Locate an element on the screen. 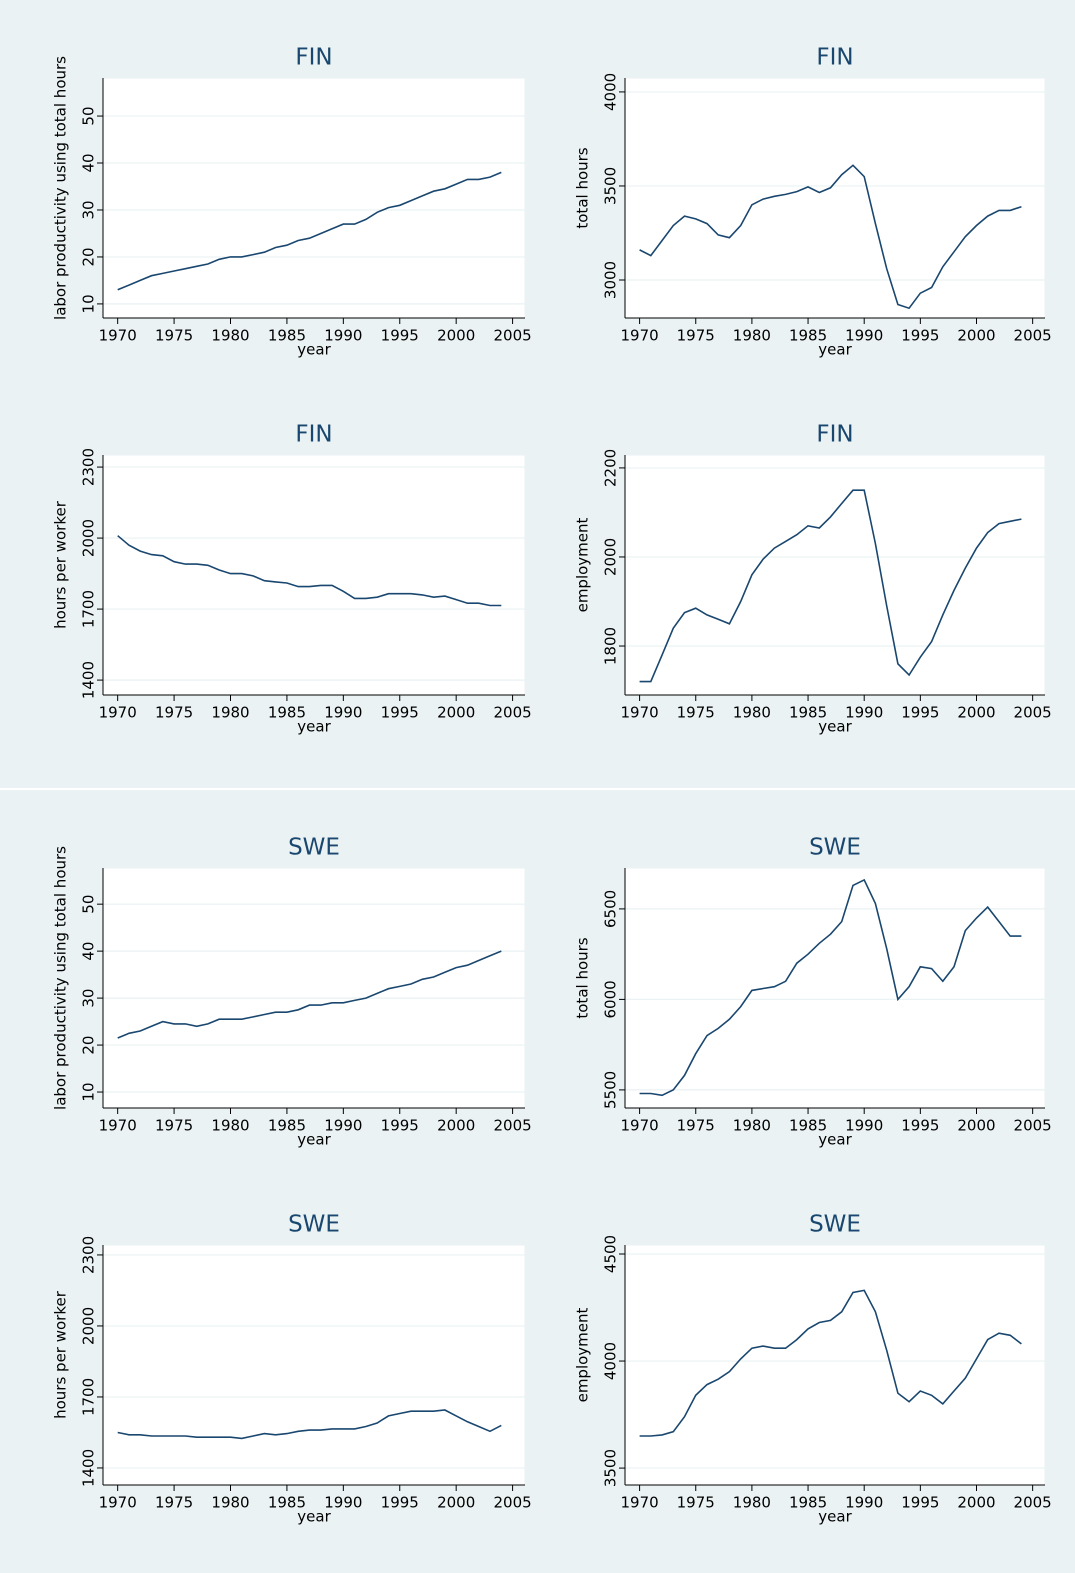 Image resolution: width=1075 pixels, height=1573 pixels. y-tick-label: 40 is located at coordinates (89, 951).